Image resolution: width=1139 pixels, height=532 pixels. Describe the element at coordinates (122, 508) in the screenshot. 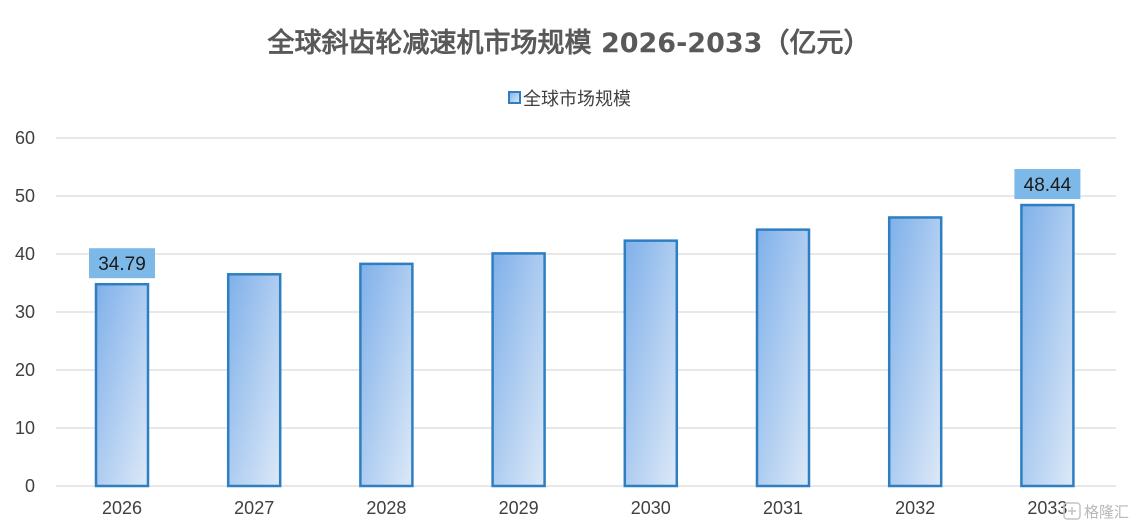

I see `x-tick-label: 2026` at that location.